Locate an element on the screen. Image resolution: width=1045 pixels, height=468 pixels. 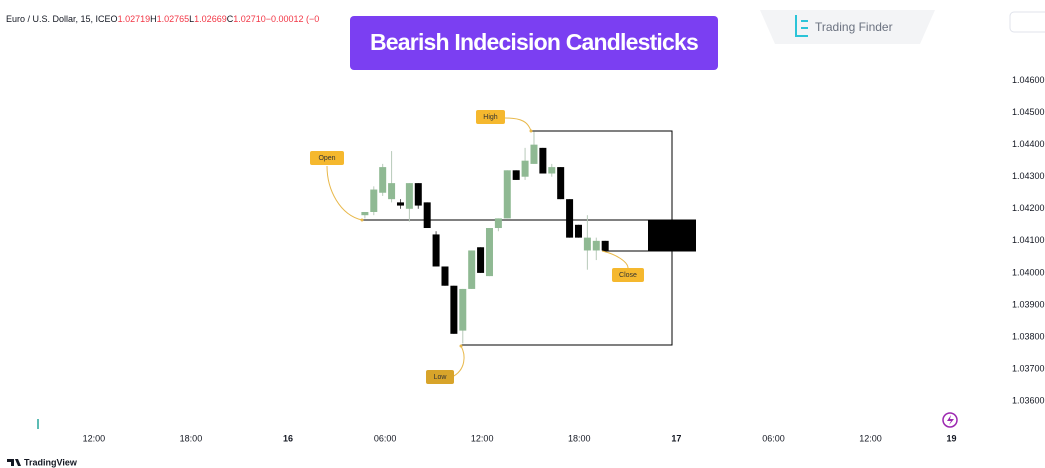
range-block is located at coordinates (672, 235).